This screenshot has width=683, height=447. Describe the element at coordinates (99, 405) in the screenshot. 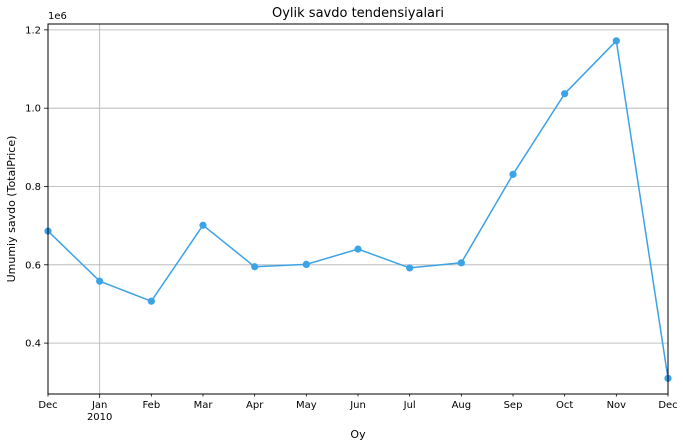

I see `x-tick-label: Jan` at that location.